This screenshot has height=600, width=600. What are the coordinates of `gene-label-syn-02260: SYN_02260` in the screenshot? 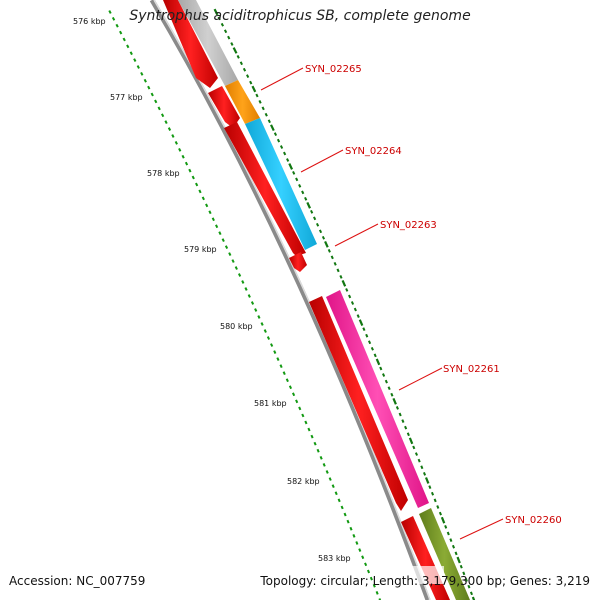 It's located at (533, 520).